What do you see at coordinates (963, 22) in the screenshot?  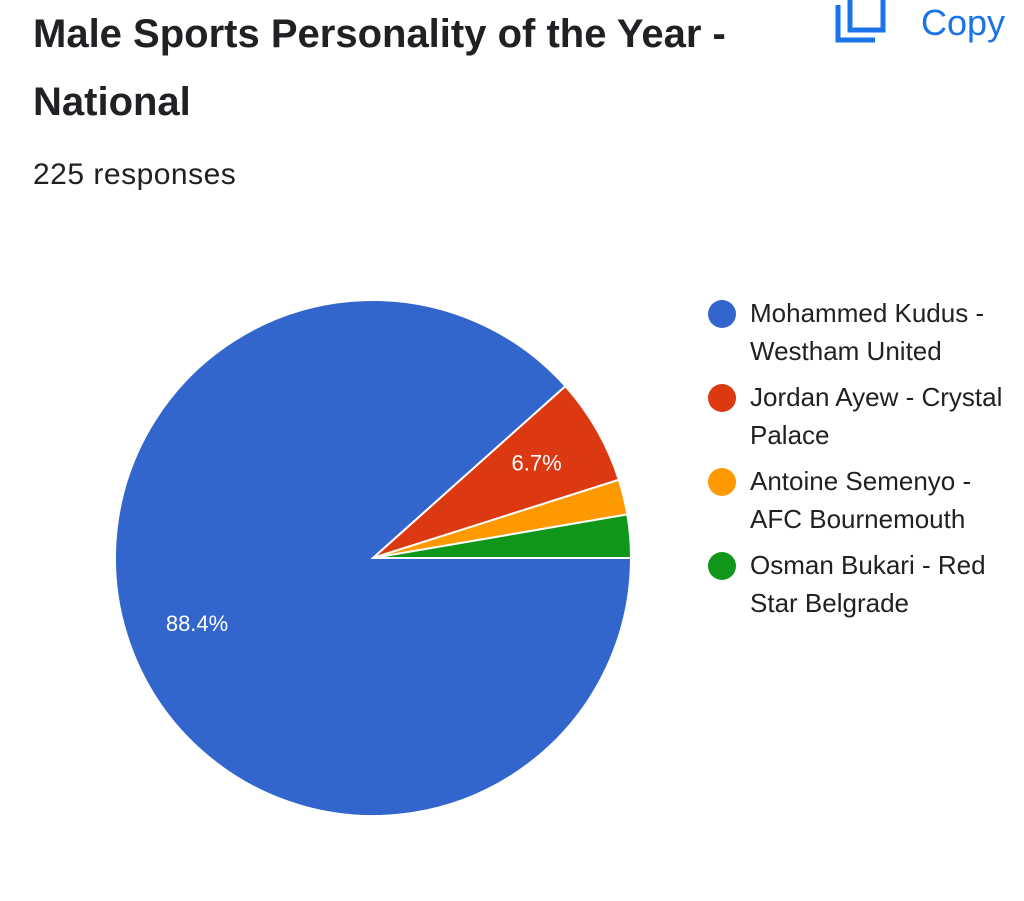 I see `copy-label: Copy` at bounding box center [963, 22].